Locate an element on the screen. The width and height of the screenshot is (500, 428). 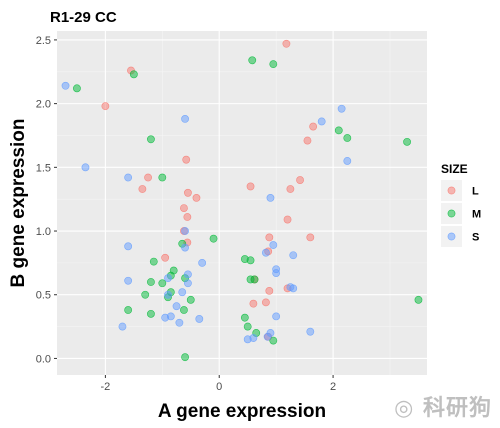
legend-key-L is located at coordinates (451, 190).